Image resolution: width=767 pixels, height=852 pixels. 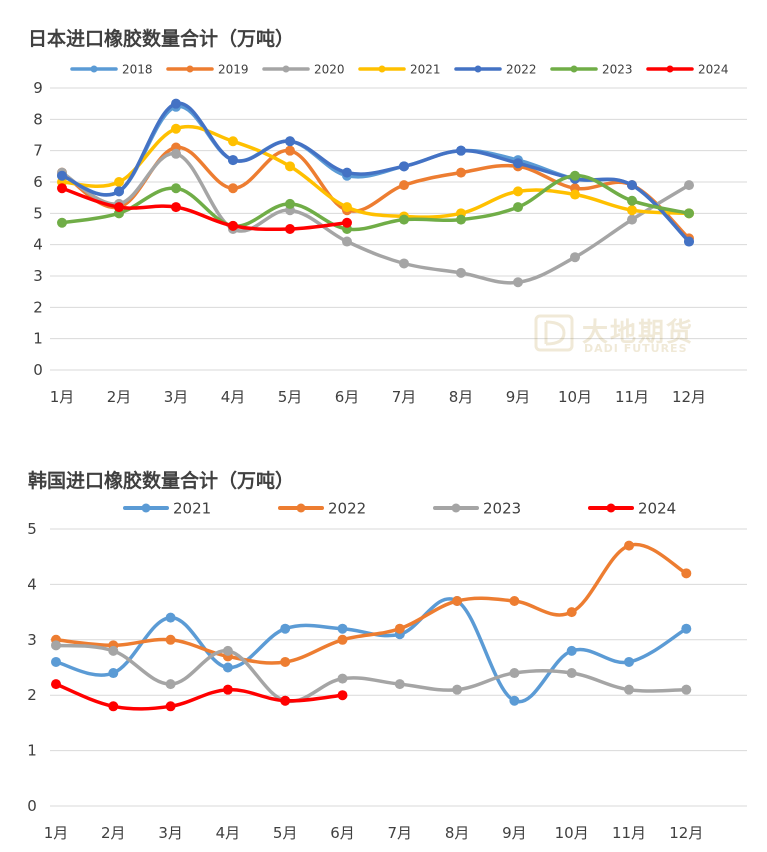 What do you see at coordinates (371, 673) in the screenshot?
I see `korea-series-line-2023` at bounding box center [371, 673].